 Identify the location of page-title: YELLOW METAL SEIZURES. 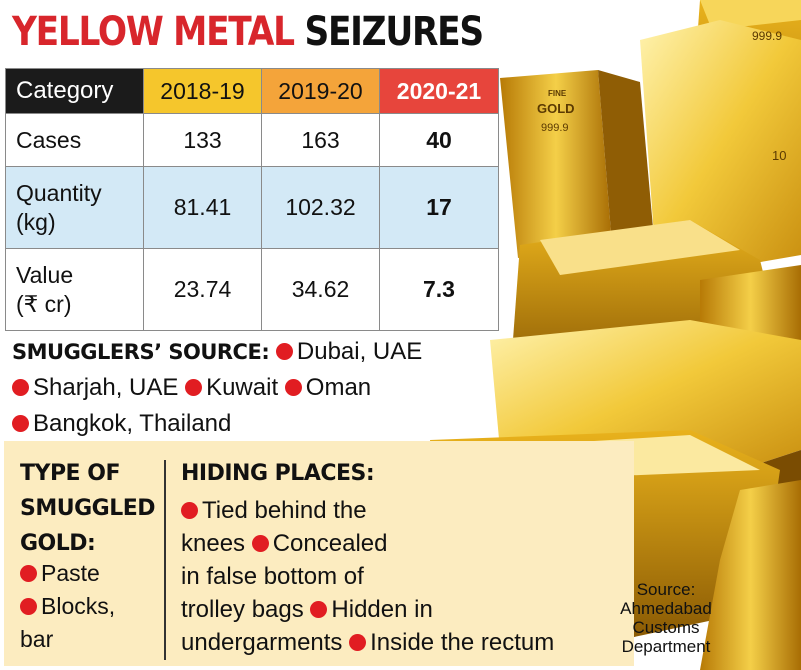
(248, 32).